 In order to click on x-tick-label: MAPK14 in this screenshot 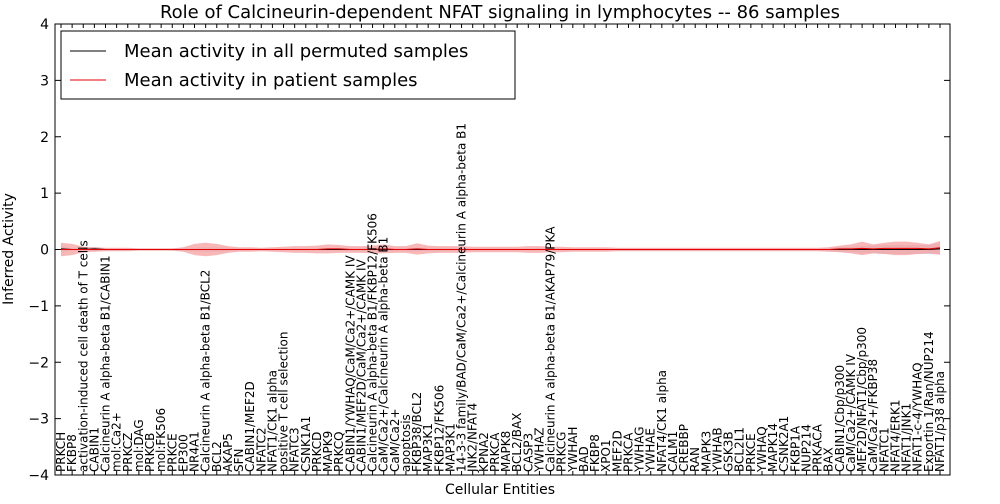, I will do `click(773, 447)`.